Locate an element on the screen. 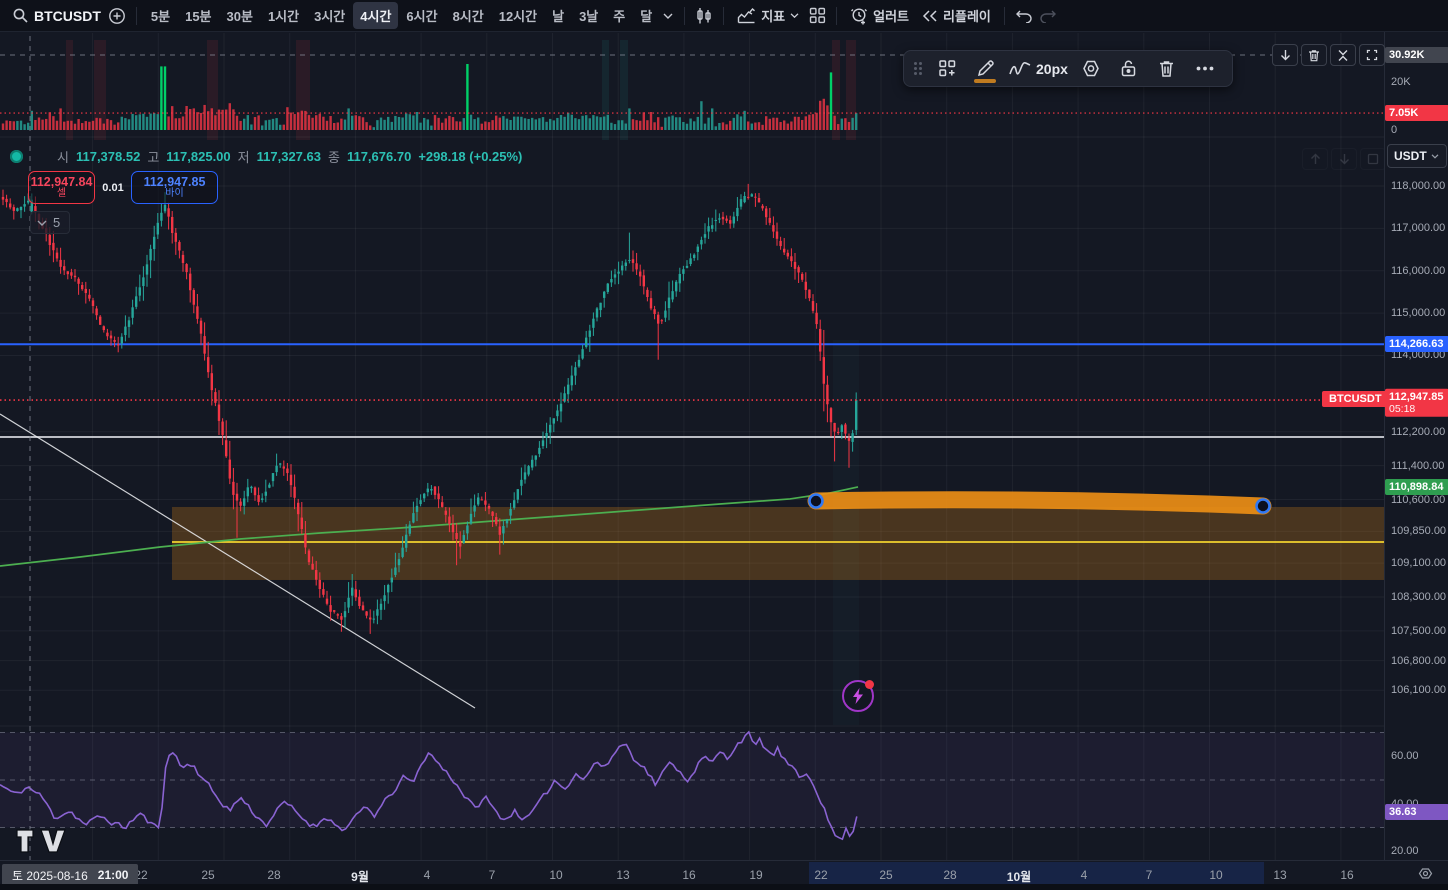  lightning-icon is located at coordinates (858, 696).